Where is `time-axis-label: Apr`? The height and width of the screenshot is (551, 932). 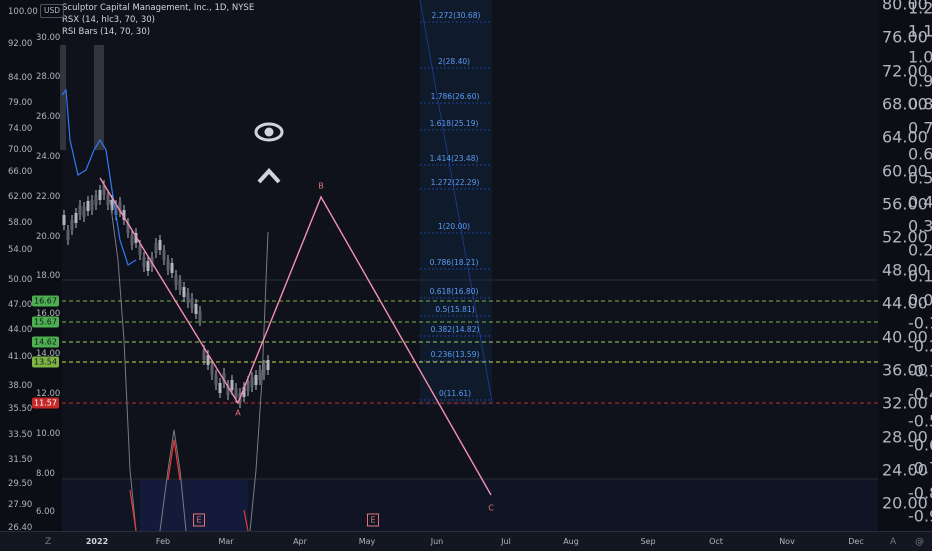 time-axis-label: Apr is located at coordinates (300, 541).